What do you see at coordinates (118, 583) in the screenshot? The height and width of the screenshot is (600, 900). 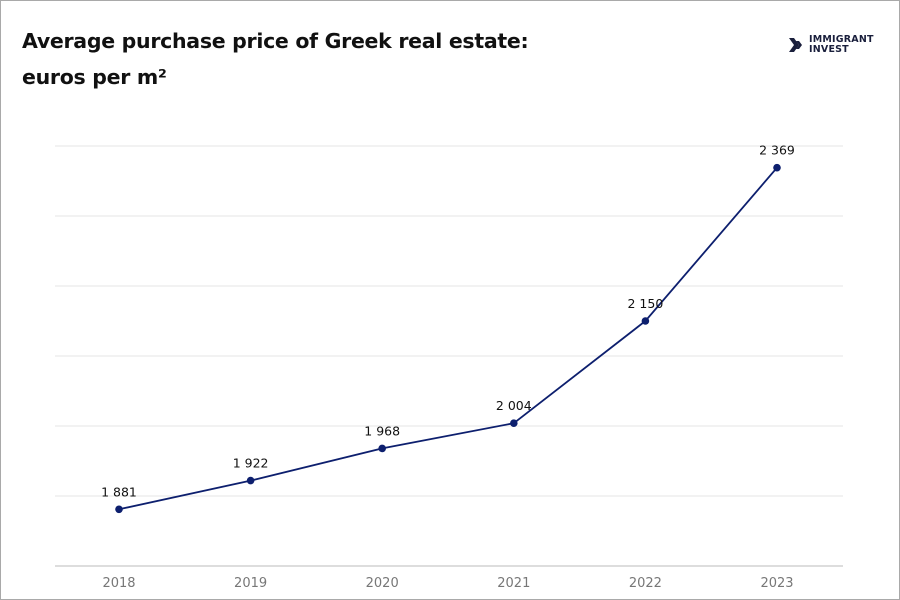 I see `x-tick-label: 2018` at bounding box center [118, 583].